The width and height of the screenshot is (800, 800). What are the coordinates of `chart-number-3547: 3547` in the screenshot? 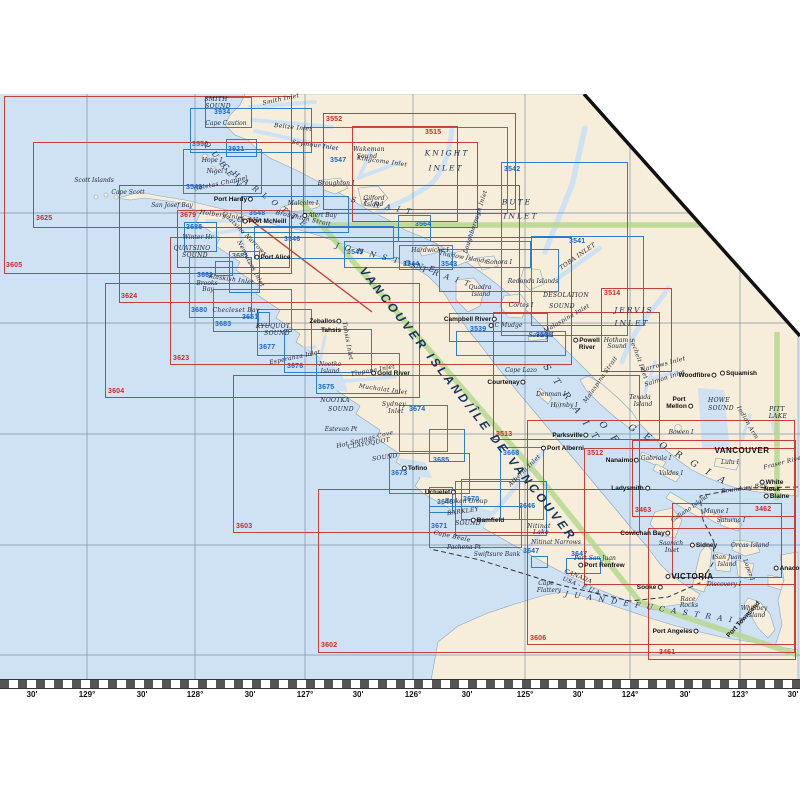 It's located at (338, 160).